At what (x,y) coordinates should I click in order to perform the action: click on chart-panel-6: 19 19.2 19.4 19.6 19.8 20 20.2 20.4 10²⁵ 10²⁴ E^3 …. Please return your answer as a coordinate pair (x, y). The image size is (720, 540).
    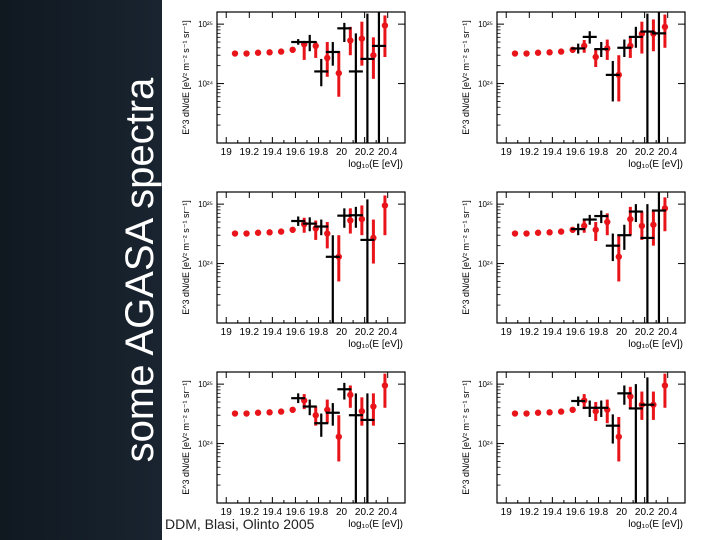
    Looking at the image, I should click on (573, 450).